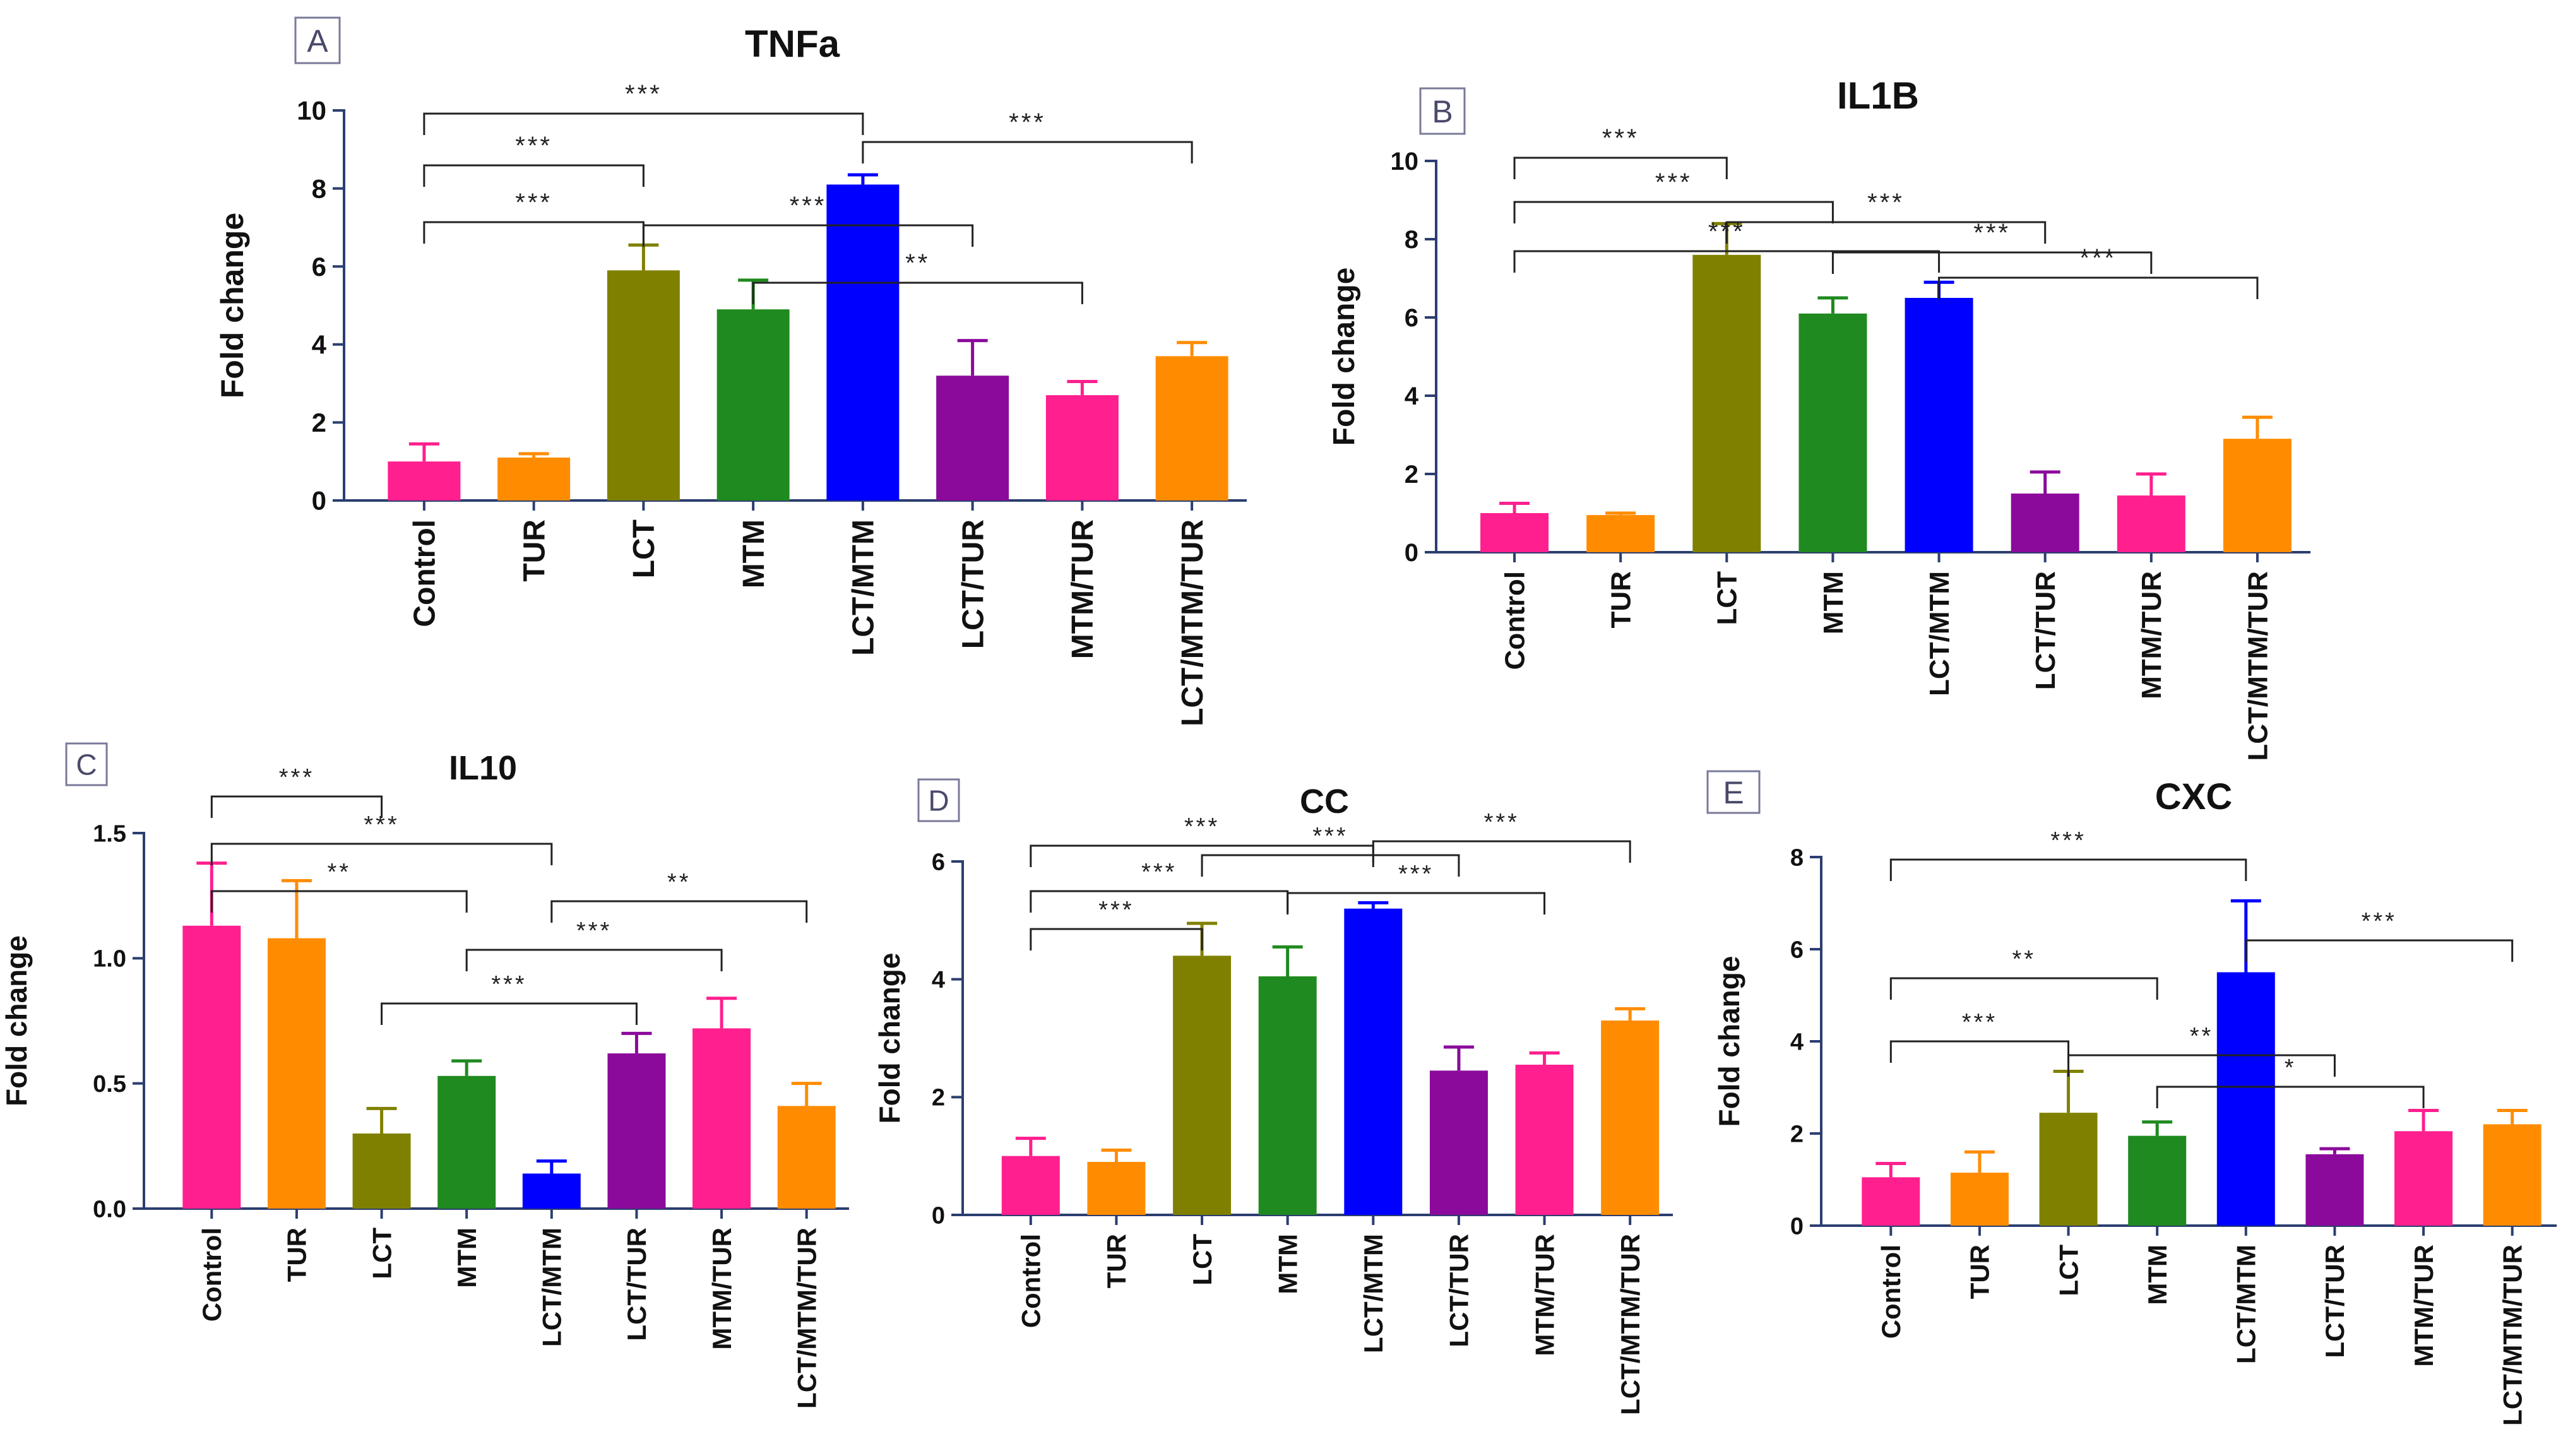  I want to click on panel-label: D, so click(938, 800).